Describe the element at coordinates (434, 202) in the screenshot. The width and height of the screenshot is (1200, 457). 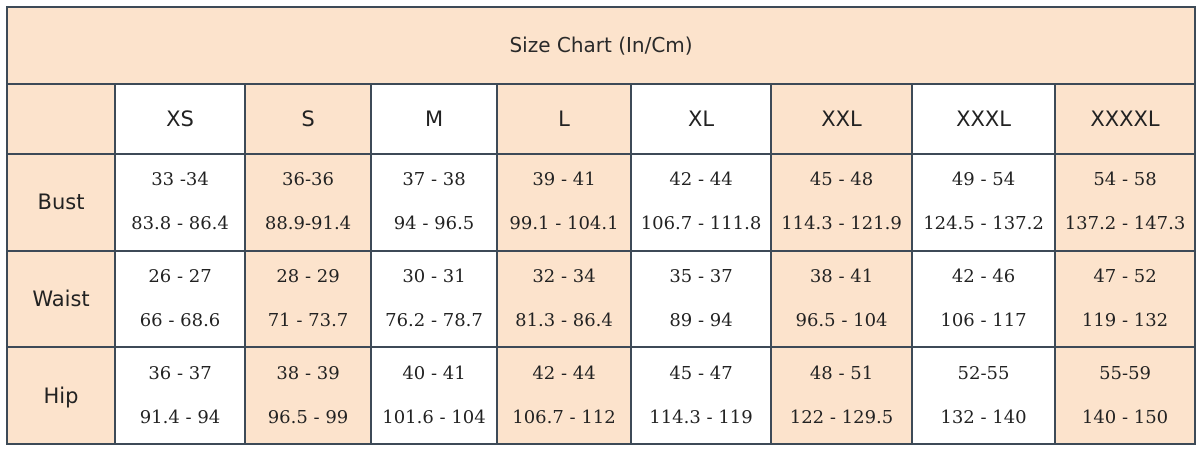
I see `cell-bust-m: 37 - 38 94 - 96.5` at that location.